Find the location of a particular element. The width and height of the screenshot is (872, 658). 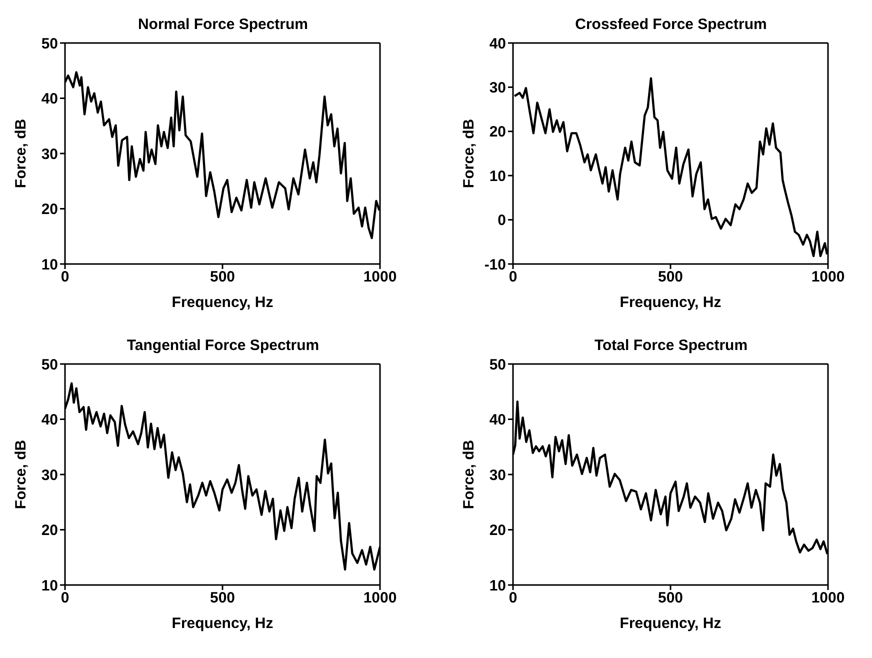

chart-title: Tangential Force Spectrum is located at coordinates (223, 345).